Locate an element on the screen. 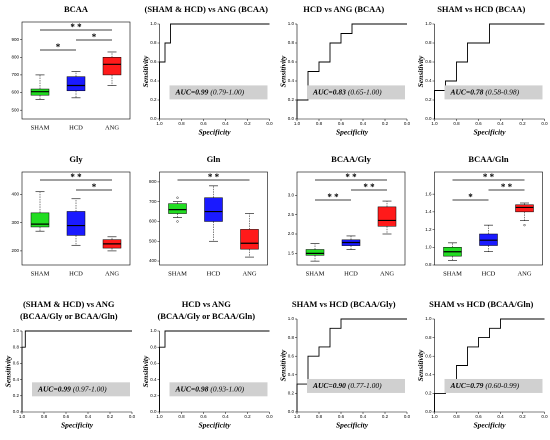  annotation: AUC=0.99 (0.79-1.00) is located at coordinates (210, 91).